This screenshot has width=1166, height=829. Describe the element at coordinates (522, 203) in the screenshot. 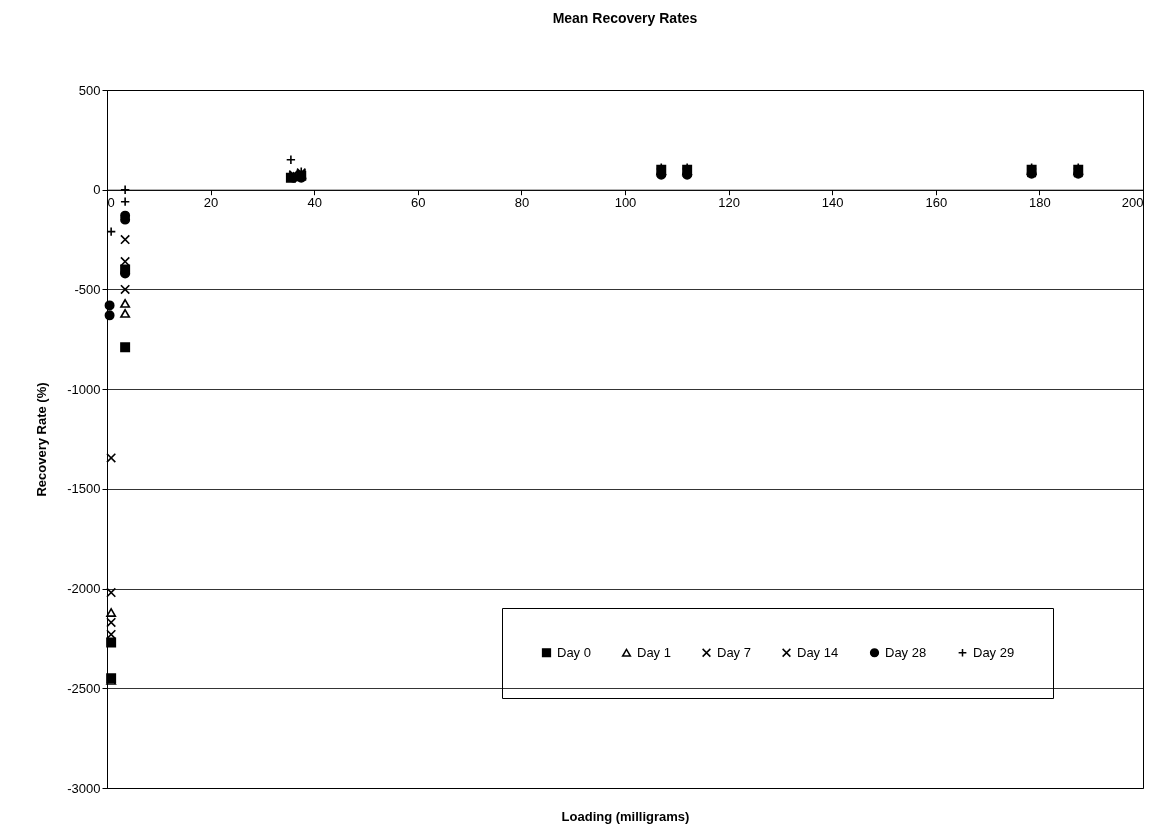

I see `x-tick-label: 80` at that location.